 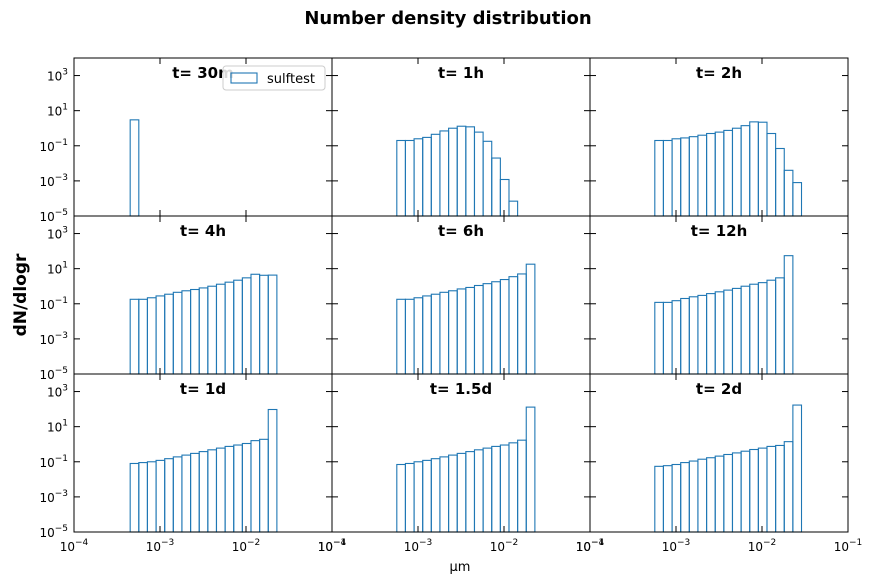 I want to click on x-tick-label: 10⁻¹, so click(x=332, y=546).